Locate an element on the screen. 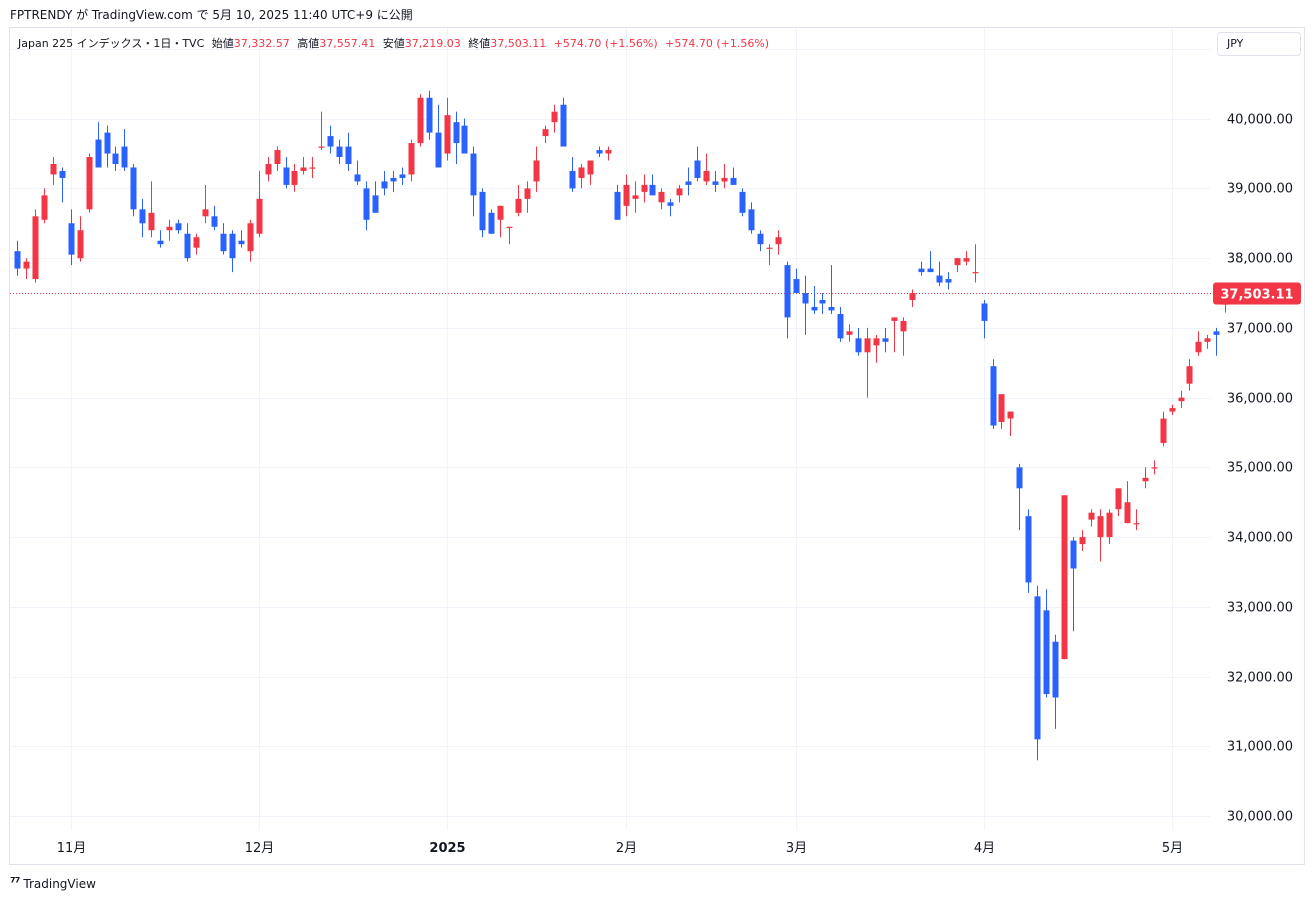 The image size is (1315, 901). legend-low: 37,219.03 is located at coordinates (432, 43).